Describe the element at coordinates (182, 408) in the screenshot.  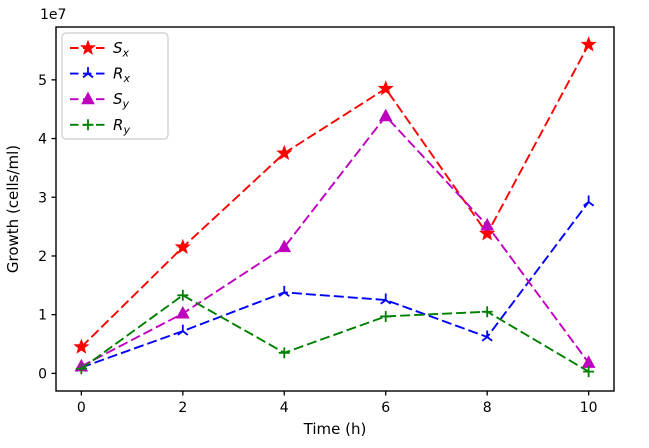
I see `x-tick-label: 2` at that location.